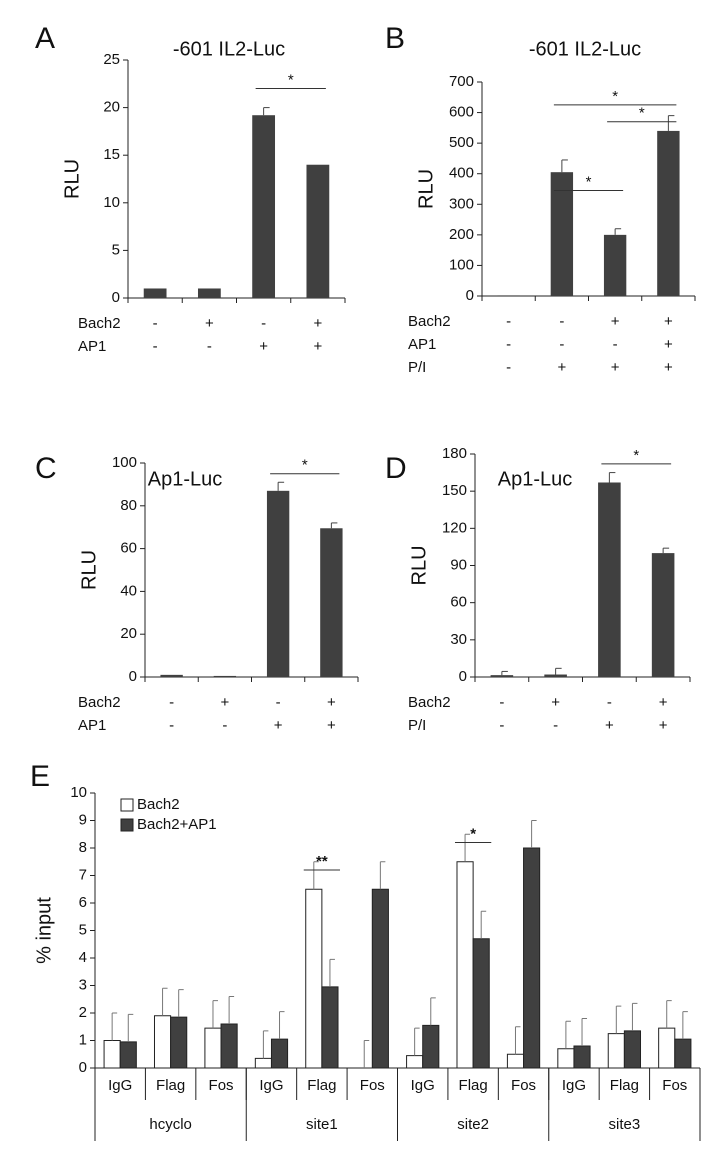 The width and height of the screenshot is (720, 1154). What do you see at coordinates (585, 49) in the screenshot?
I see `chart-title: -601 IL2-Luc` at bounding box center [585, 49].